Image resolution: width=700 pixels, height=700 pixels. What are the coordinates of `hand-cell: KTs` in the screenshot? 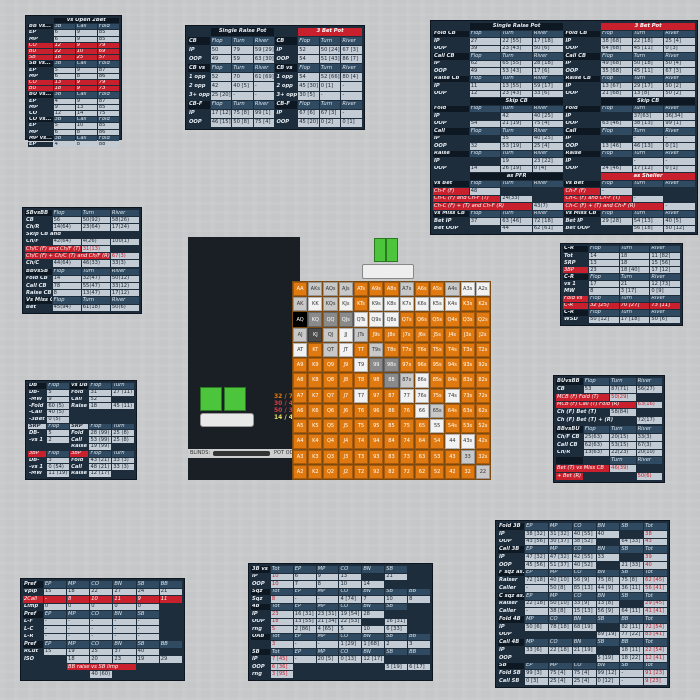 It's located at (361, 304).